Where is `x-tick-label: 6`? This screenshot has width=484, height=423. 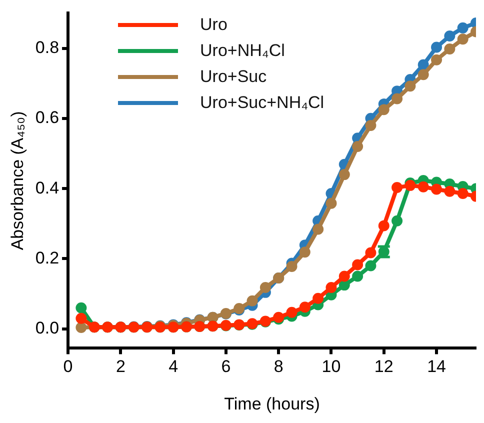 x-tick-label: 6 is located at coordinates (226, 366).